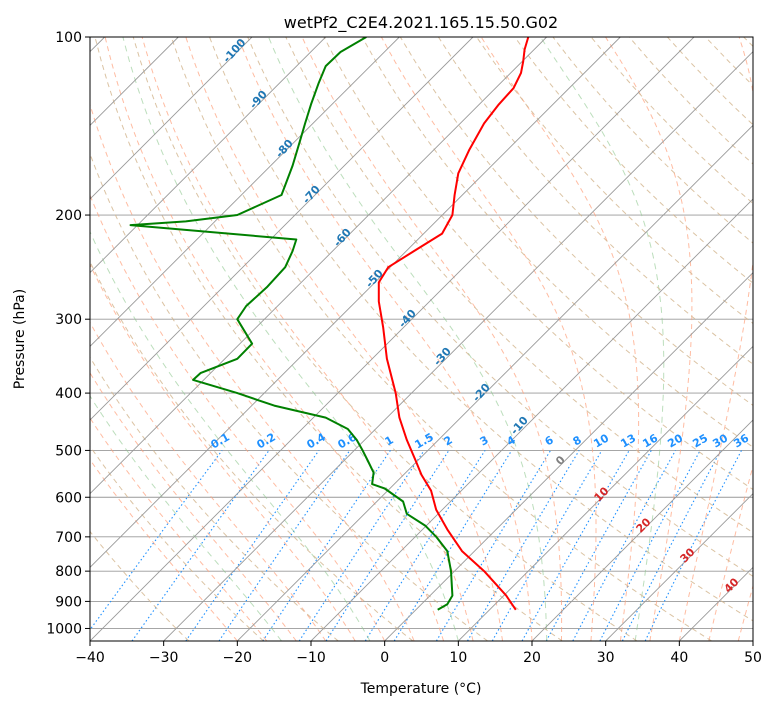 The image size is (775, 708). I want to click on y-axis-label: Pressure (hPa), so click(20, 339).